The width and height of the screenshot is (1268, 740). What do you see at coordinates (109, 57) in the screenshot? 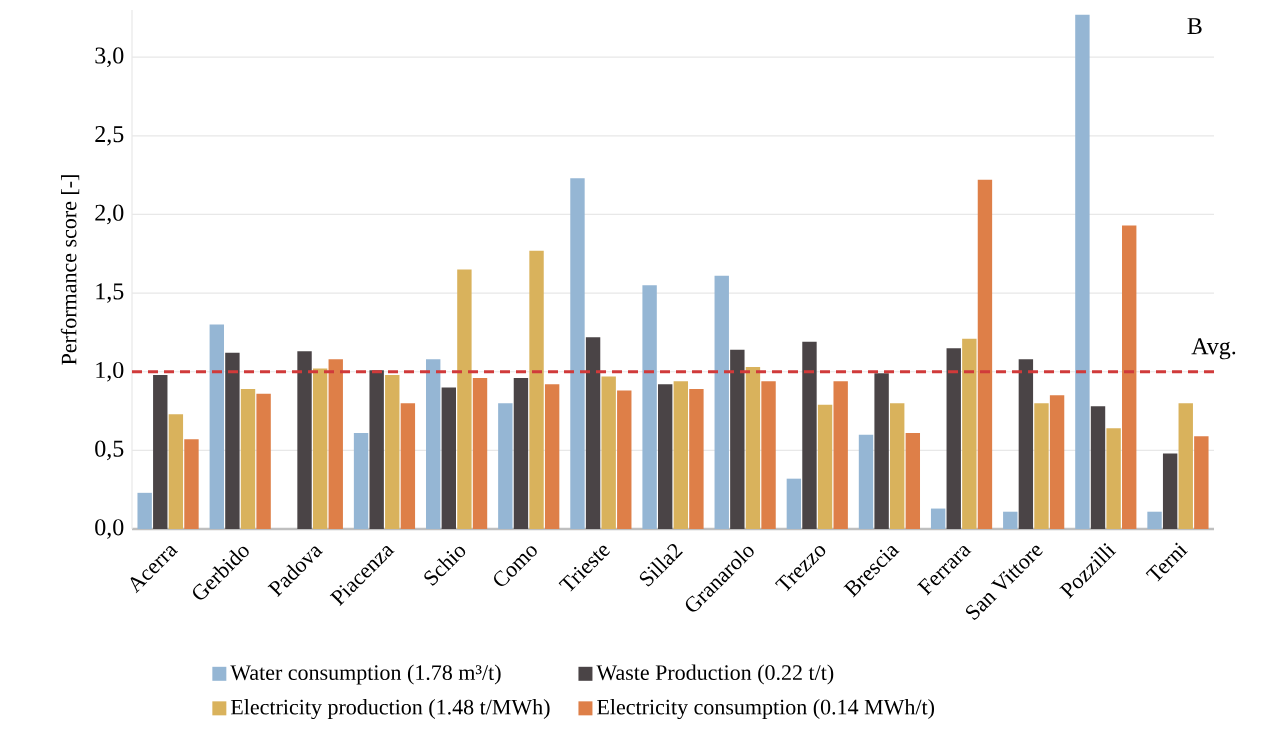
I see `y-tick-label: 3,0` at bounding box center [109, 57].